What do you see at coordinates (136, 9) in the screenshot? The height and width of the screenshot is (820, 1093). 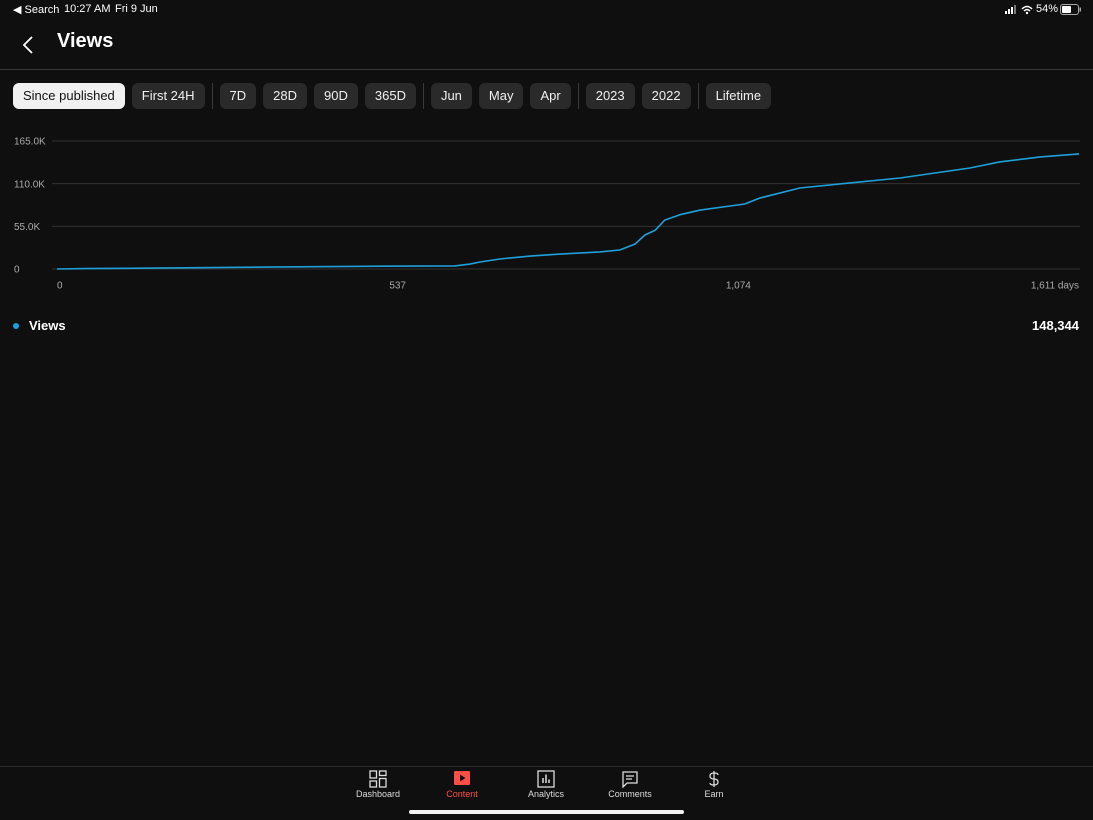 I see `status-date: Fri 9 Jun` at bounding box center [136, 9].